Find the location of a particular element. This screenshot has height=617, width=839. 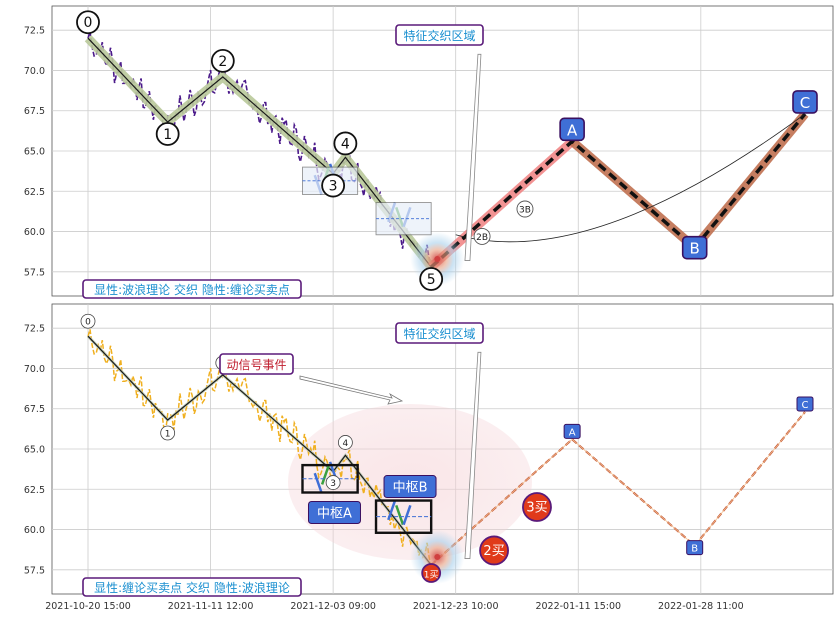

bottom-annotation-box is located at coordinates (439, 333).